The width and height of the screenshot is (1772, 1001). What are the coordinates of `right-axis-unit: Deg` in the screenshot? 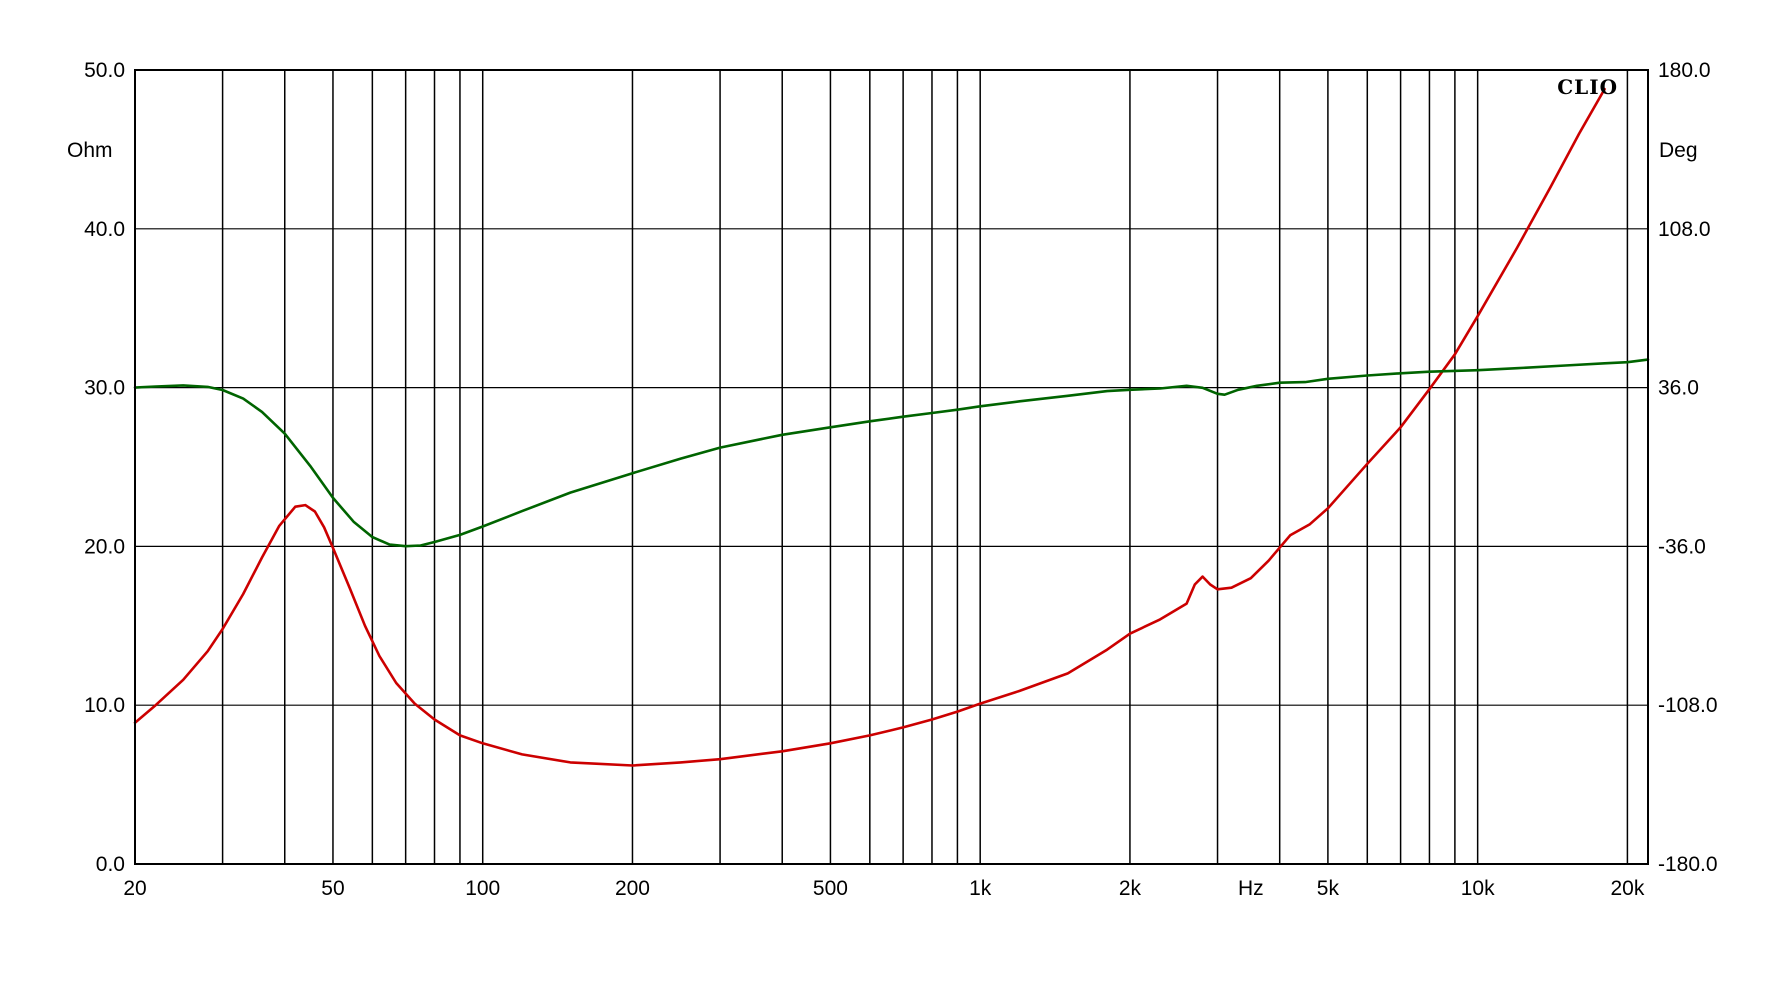 It's located at (1678, 150).